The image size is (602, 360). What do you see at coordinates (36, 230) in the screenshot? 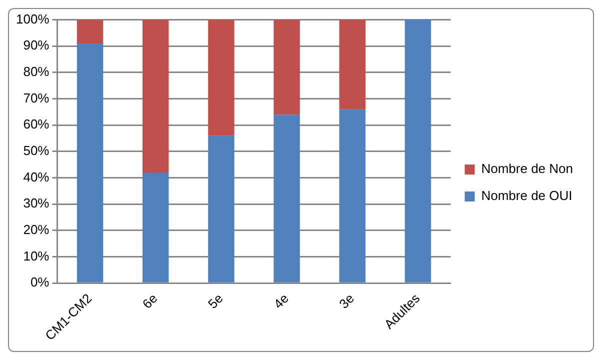
I see `y-tick-label: 20%` at bounding box center [36, 230].